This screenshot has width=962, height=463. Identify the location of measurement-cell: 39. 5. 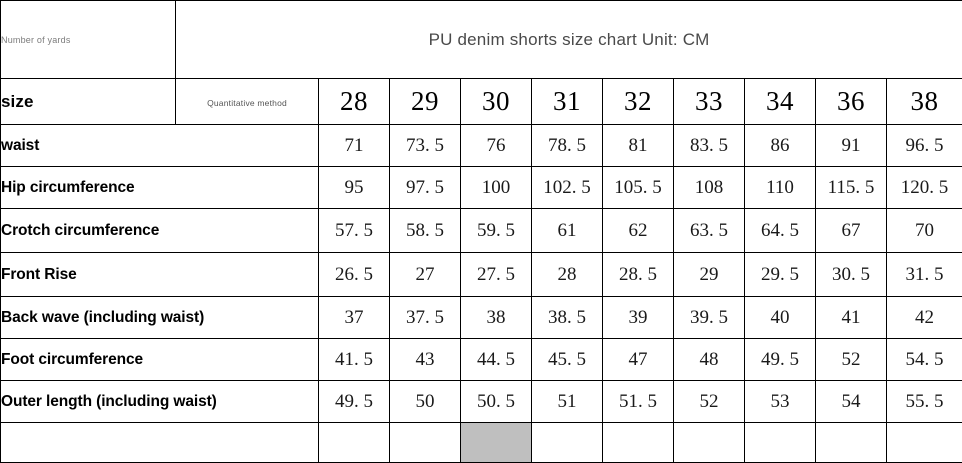
(709, 318).